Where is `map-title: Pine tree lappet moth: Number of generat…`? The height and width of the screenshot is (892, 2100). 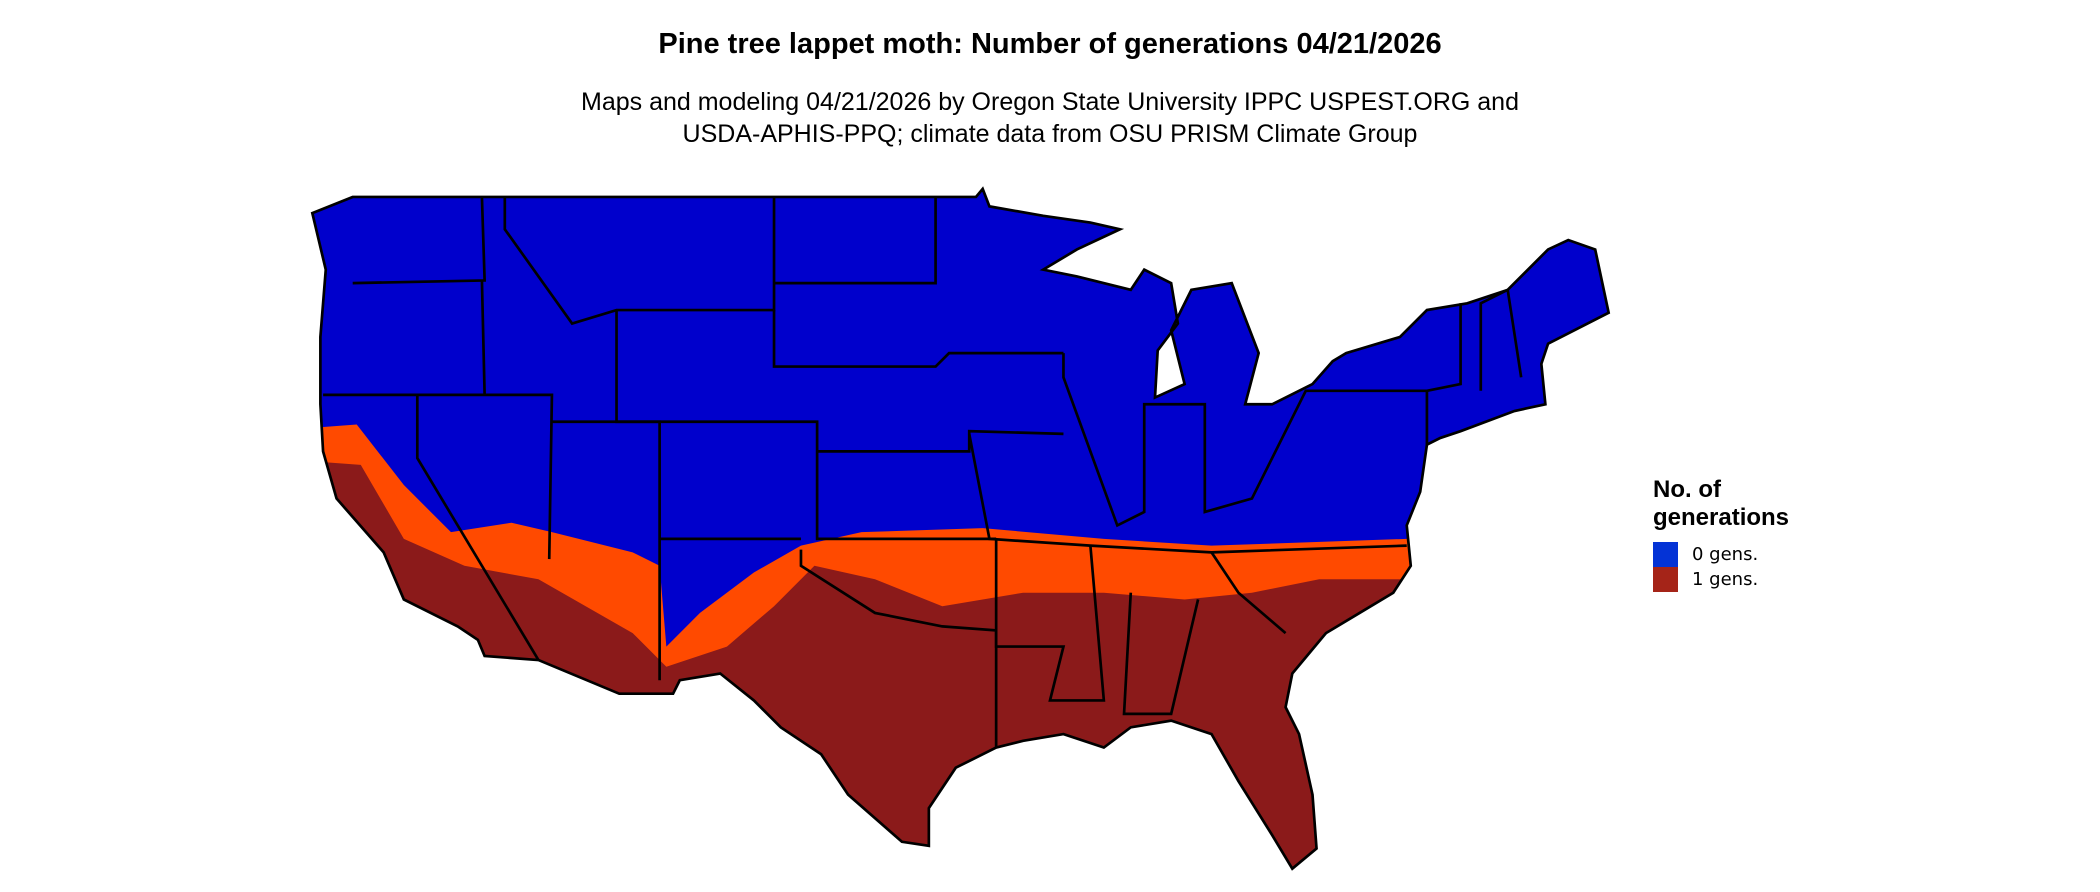 map-title: Pine tree lappet moth: Number of generat… is located at coordinates (1050, 44).